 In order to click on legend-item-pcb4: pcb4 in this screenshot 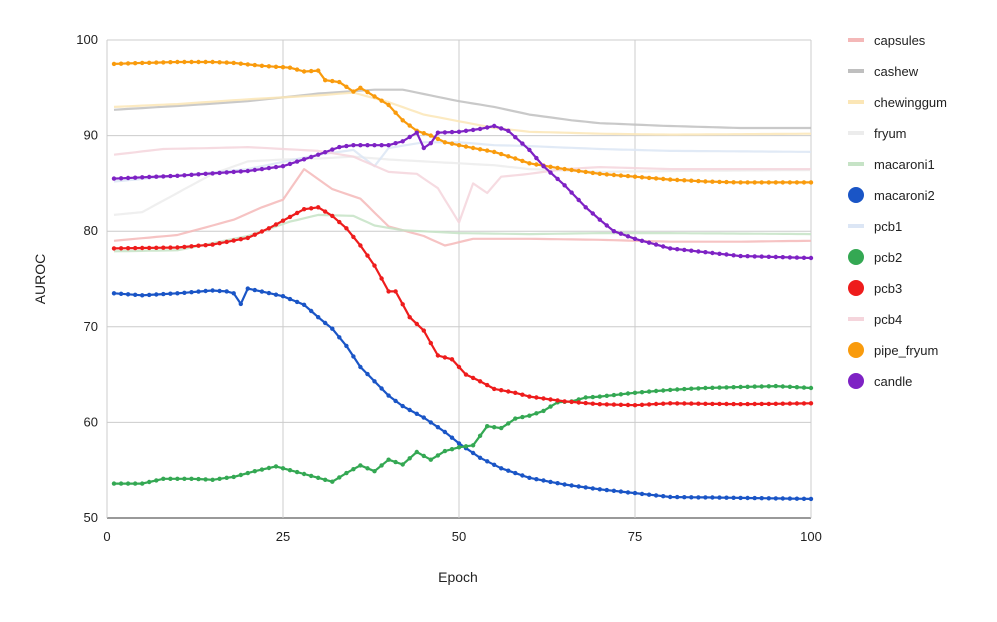, I will do `click(875, 319)`.